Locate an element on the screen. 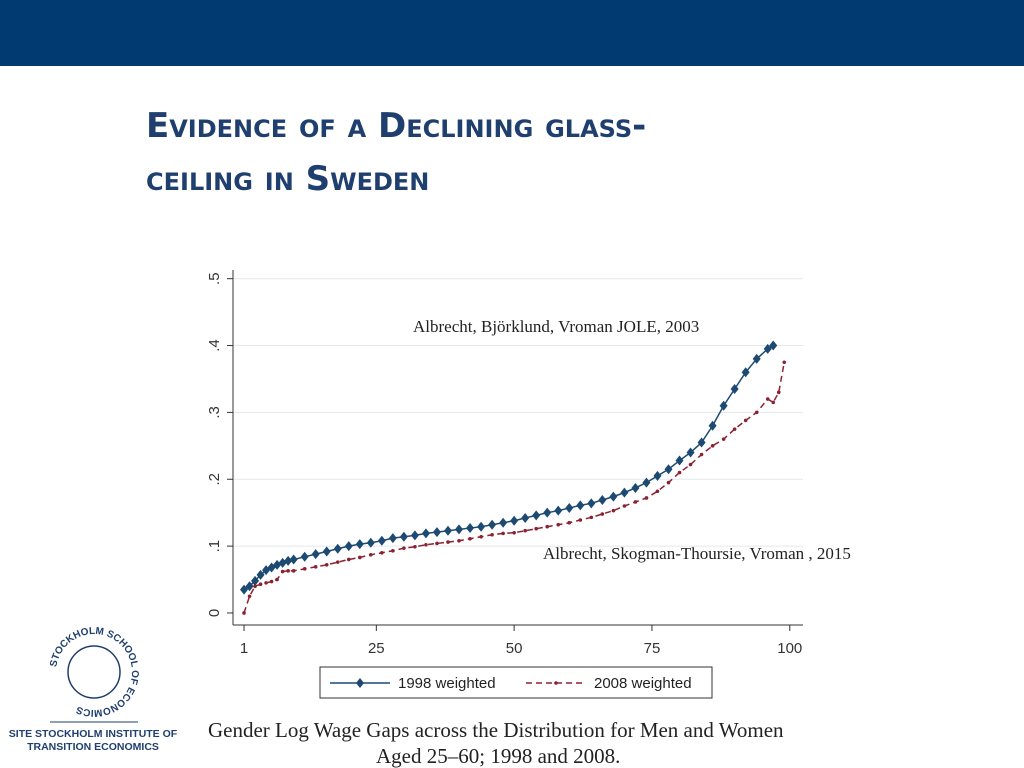 Image resolution: width=1024 pixels, height=768 pixels. y-tick-label: .2 is located at coordinates (214, 479).